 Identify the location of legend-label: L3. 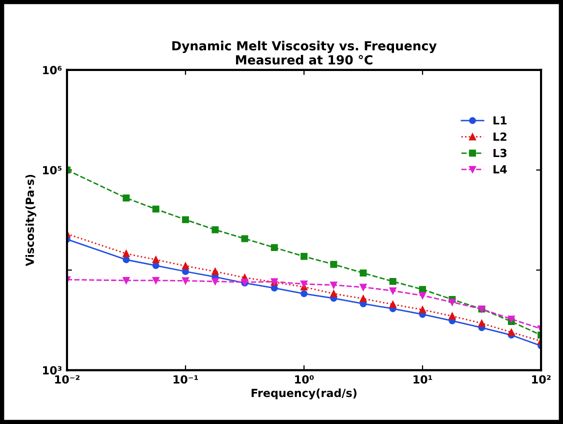
(500, 153).